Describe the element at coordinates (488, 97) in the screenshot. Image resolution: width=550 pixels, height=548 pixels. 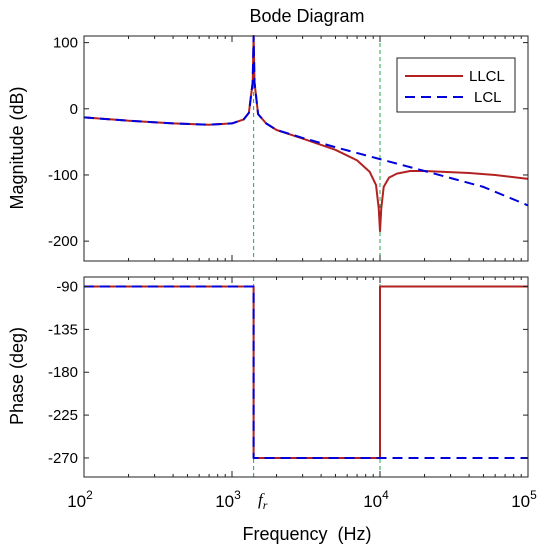
I see `legend-label-lcl: LCL` at that location.